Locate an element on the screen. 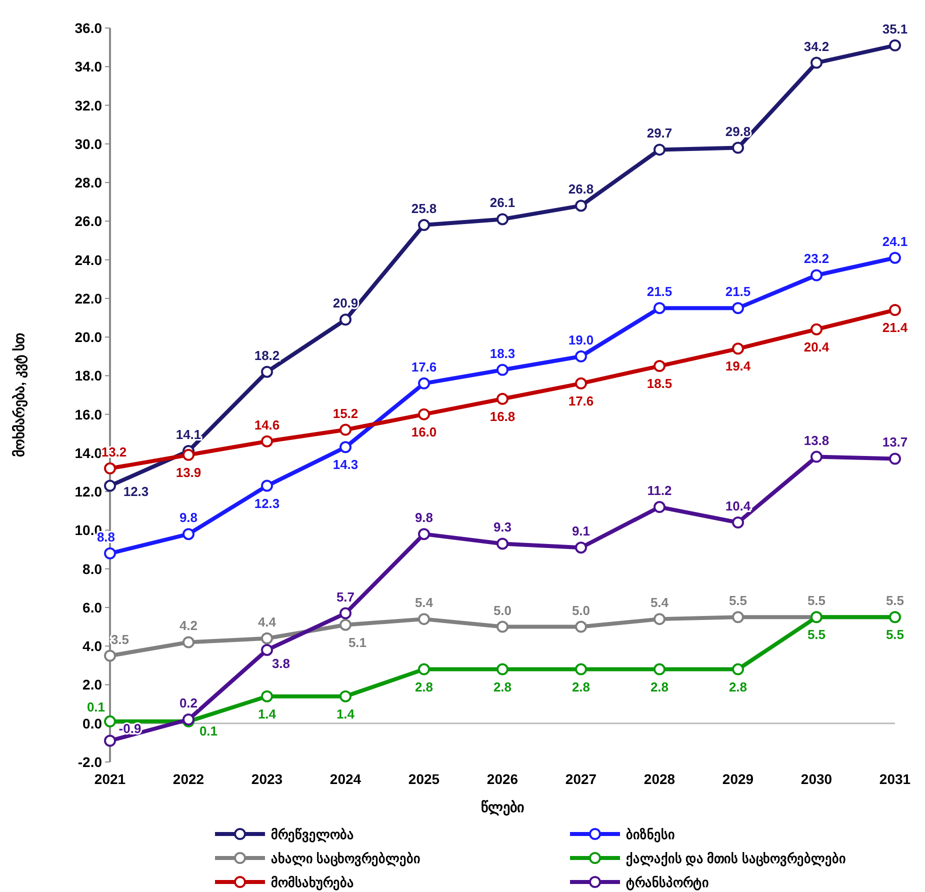 The height and width of the screenshot is (892, 925). x-tick-label: 2025 is located at coordinates (424, 779).